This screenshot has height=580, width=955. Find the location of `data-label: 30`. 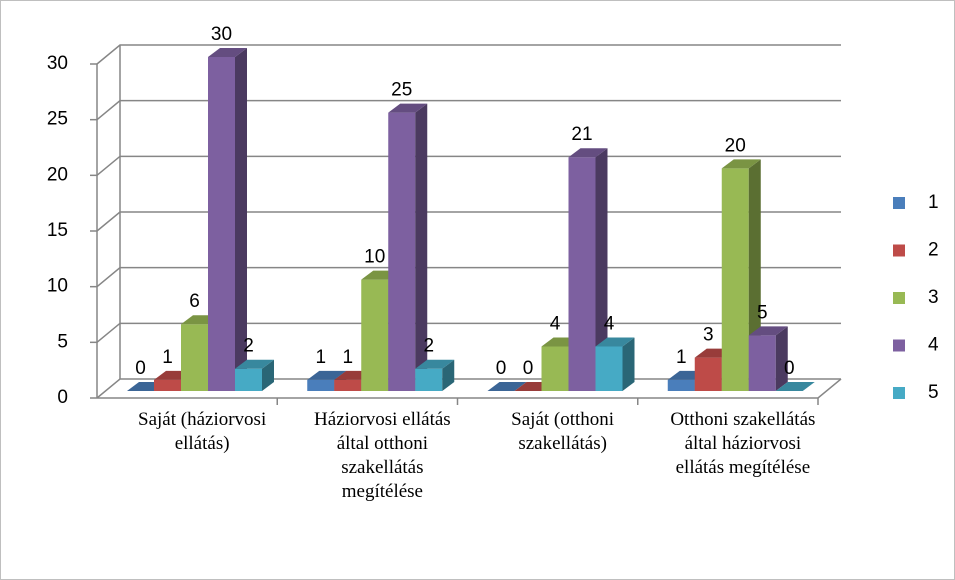

data-label: 30 is located at coordinates (221, 34).